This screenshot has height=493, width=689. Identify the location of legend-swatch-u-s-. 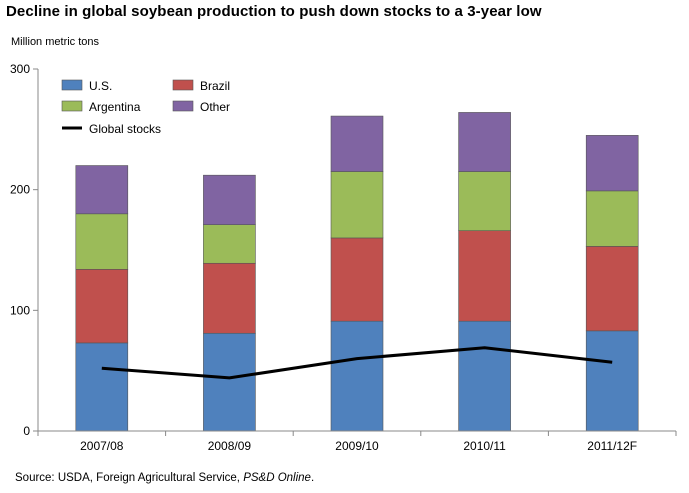
(72, 85).